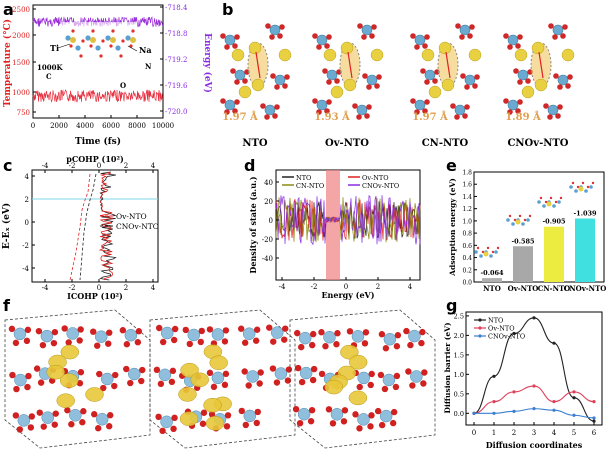 This screenshot has width=608, height=453. What do you see at coordinates (467, 234) in the screenshot?
I see `adsorption-tick: 0.8` at bounding box center [467, 234].